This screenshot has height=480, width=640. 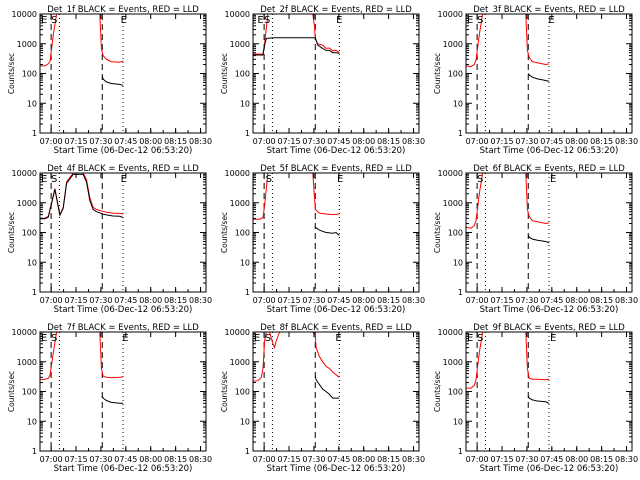 I want to click on chart-title: Det_1f BLACK = Events, RED = LLD, so click(x=123, y=10).